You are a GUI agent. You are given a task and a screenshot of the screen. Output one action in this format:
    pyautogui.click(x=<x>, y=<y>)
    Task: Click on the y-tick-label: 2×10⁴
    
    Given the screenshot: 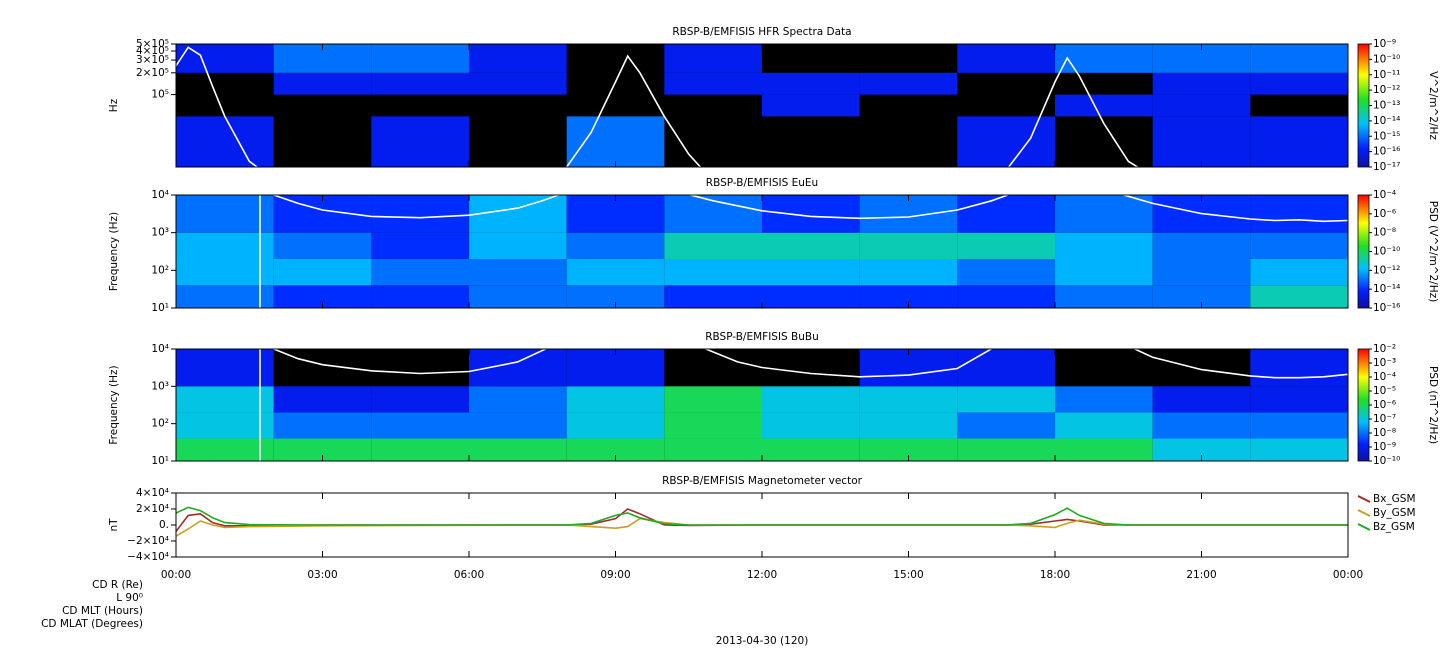 What is the action you would take?
    pyautogui.click(x=152, y=509)
    